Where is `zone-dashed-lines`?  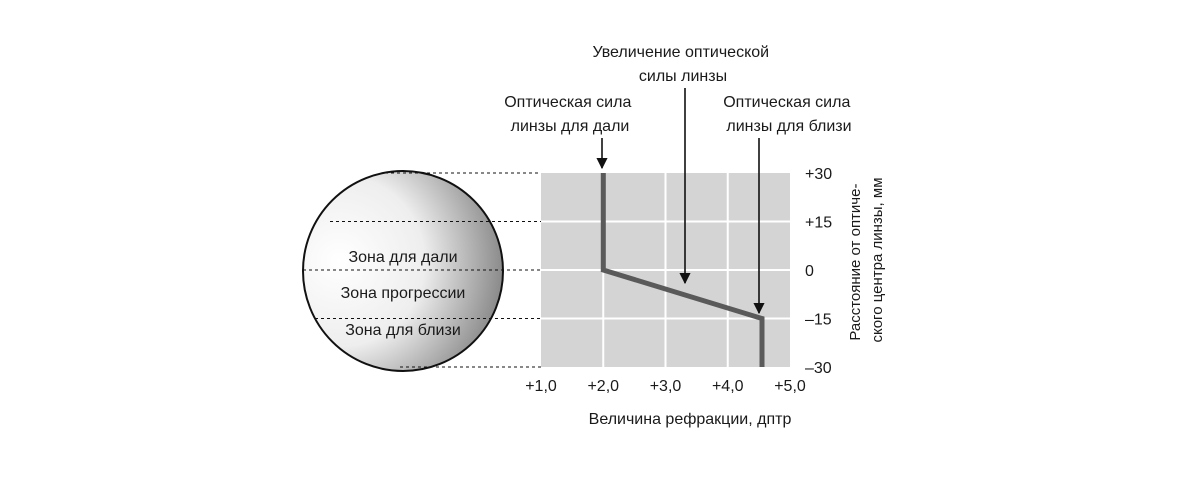
zone-dashed-lines is located at coordinates (422, 270).